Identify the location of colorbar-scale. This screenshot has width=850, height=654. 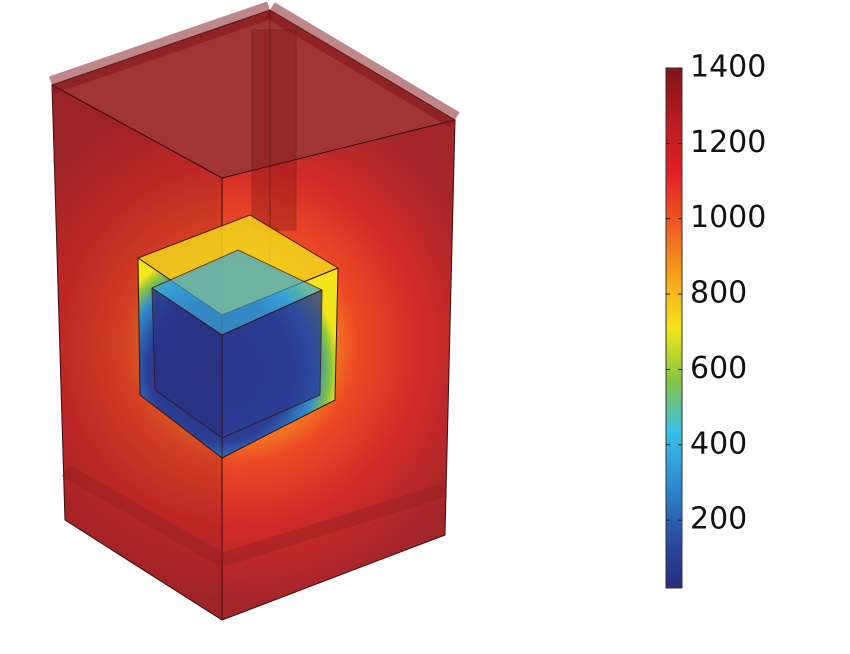
(674, 328).